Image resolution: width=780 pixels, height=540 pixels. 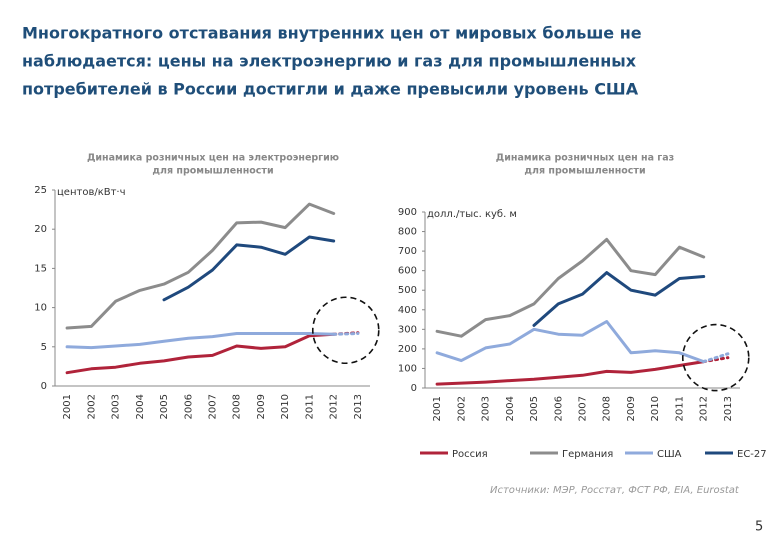 I want to click on y-tick-label: 300, so click(x=407, y=329).